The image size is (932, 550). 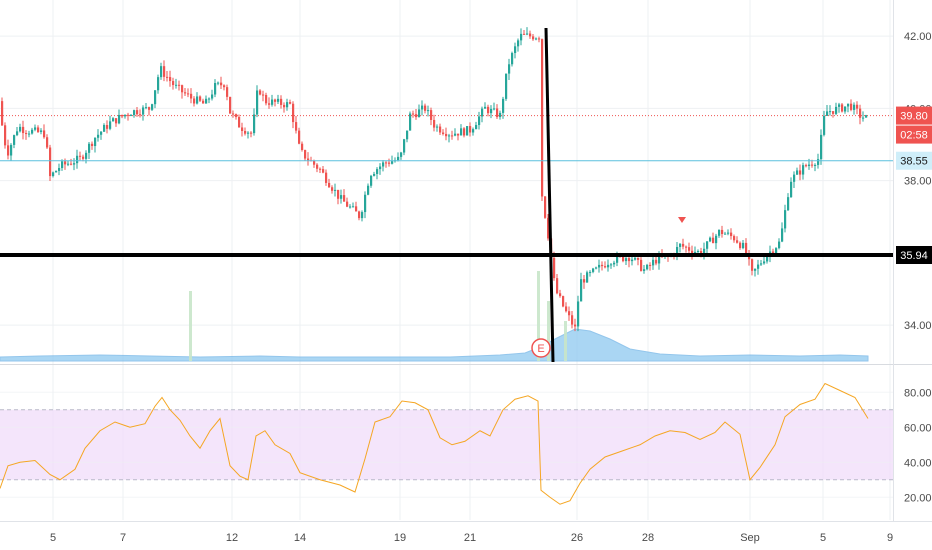 I want to click on price-axis-tick: 42.00, so click(x=918, y=37).